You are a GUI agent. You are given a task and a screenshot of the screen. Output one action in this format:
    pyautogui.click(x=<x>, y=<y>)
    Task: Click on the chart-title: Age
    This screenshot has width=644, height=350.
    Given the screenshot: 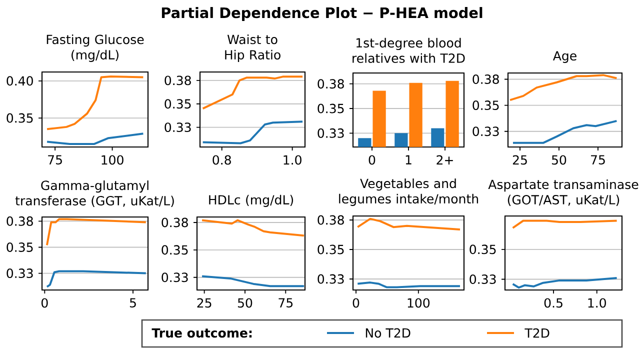 What is the action you would take?
    pyautogui.click(x=564, y=57)
    